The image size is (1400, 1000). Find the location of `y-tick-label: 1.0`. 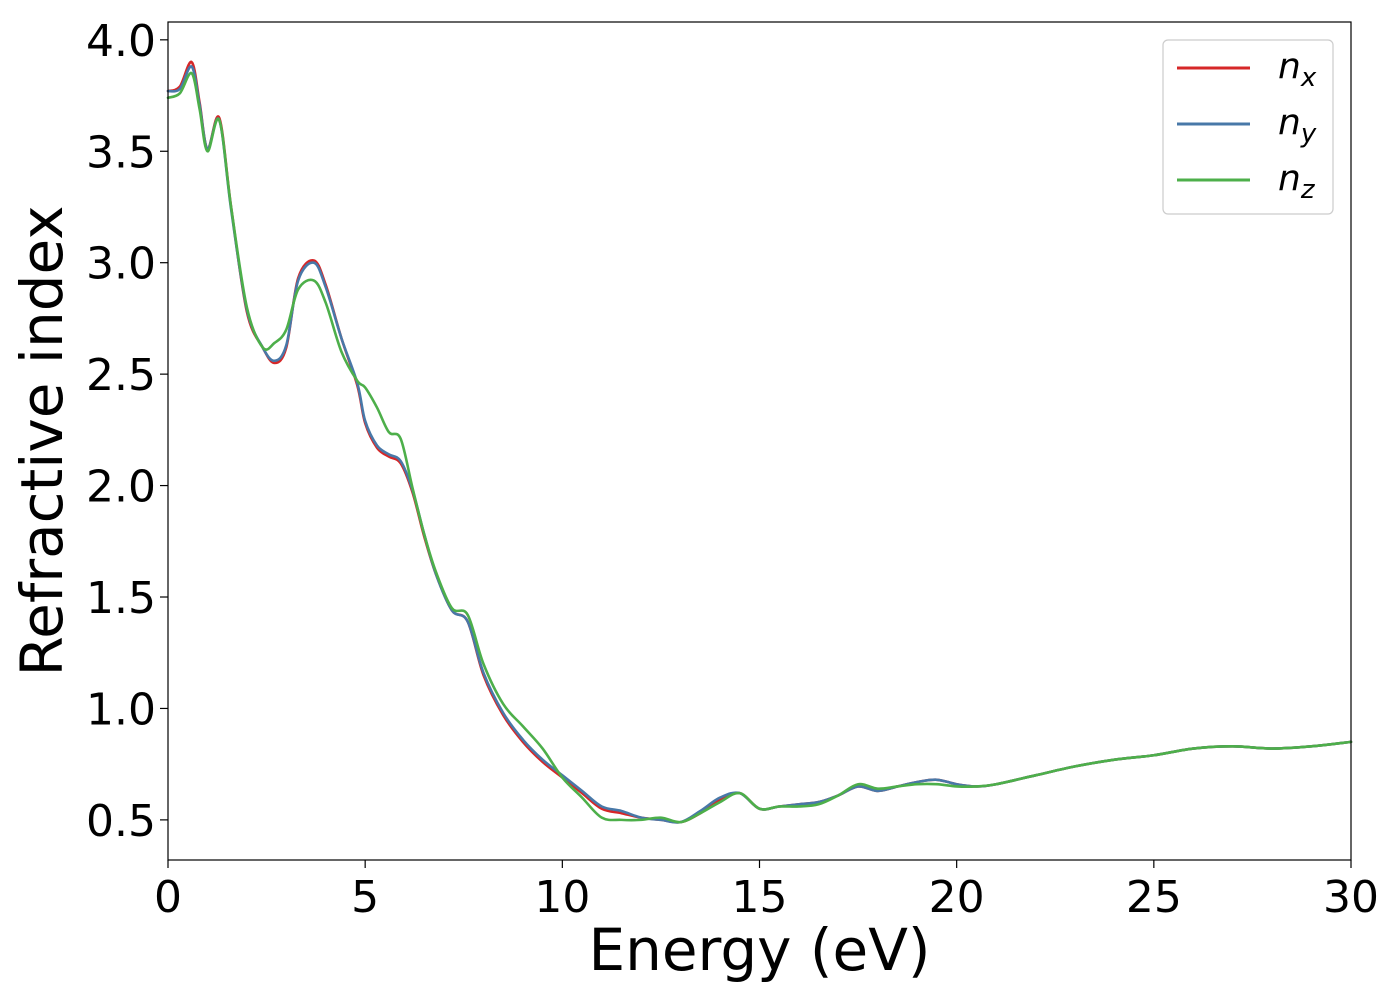

y-tick-label: 1.0 is located at coordinates (121, 709).